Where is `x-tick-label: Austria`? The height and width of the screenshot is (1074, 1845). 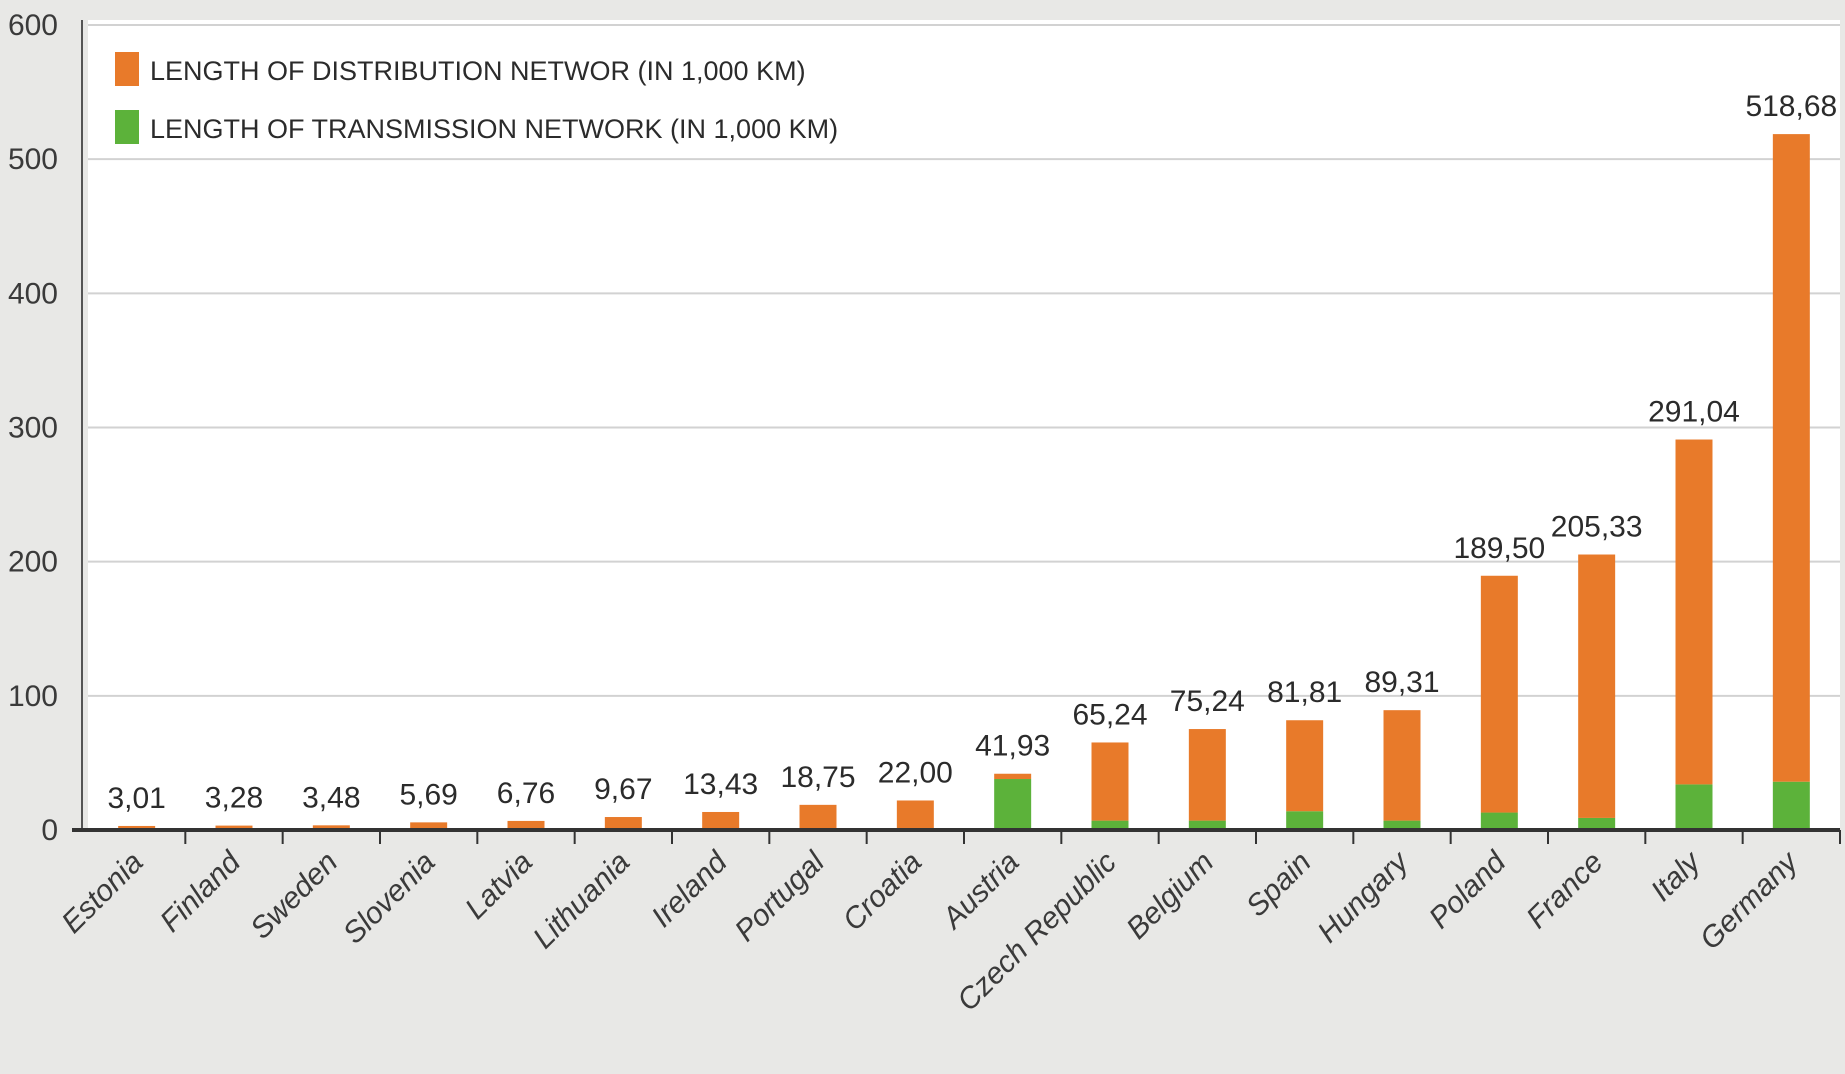
x-tick-label: Austria is located at coordinates (980, 891).